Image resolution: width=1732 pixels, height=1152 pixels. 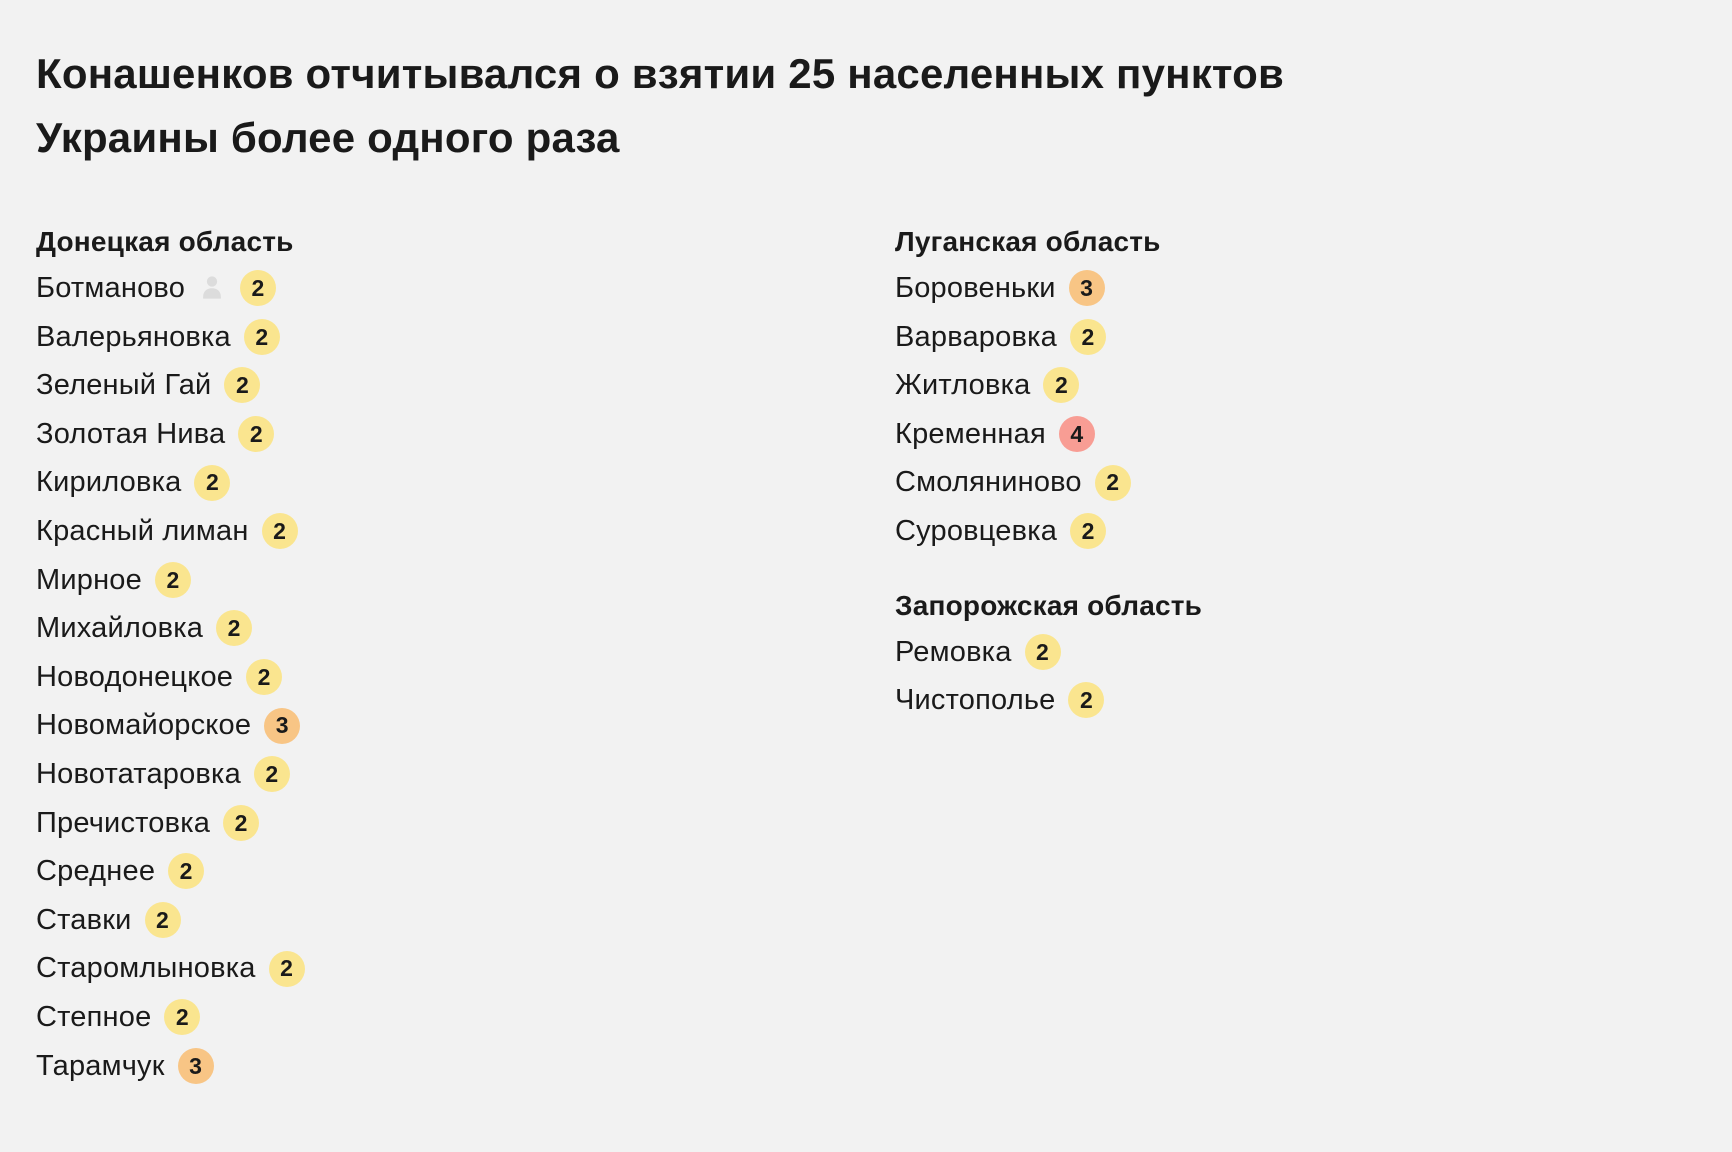 What do you see at coordinates (465, 1066) in the screenshot?
I see `settlement-row: Тарамчук 3` at bounding box center [465, 1066].